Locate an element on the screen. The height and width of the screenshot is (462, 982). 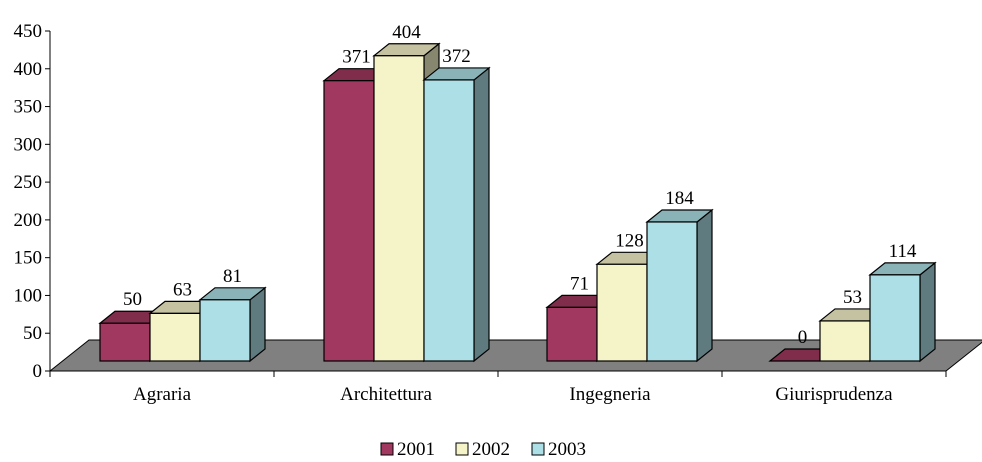
data-label: 63 is located at coordinates (182, 289).